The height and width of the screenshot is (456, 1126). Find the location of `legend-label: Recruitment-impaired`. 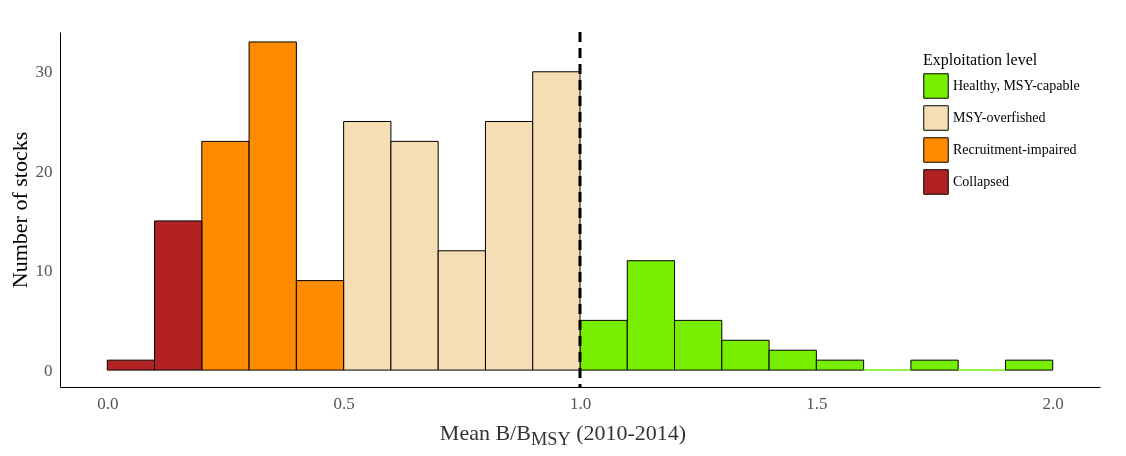

legend-label: Recruitment-impaired is located at coordinates (1015, 149).